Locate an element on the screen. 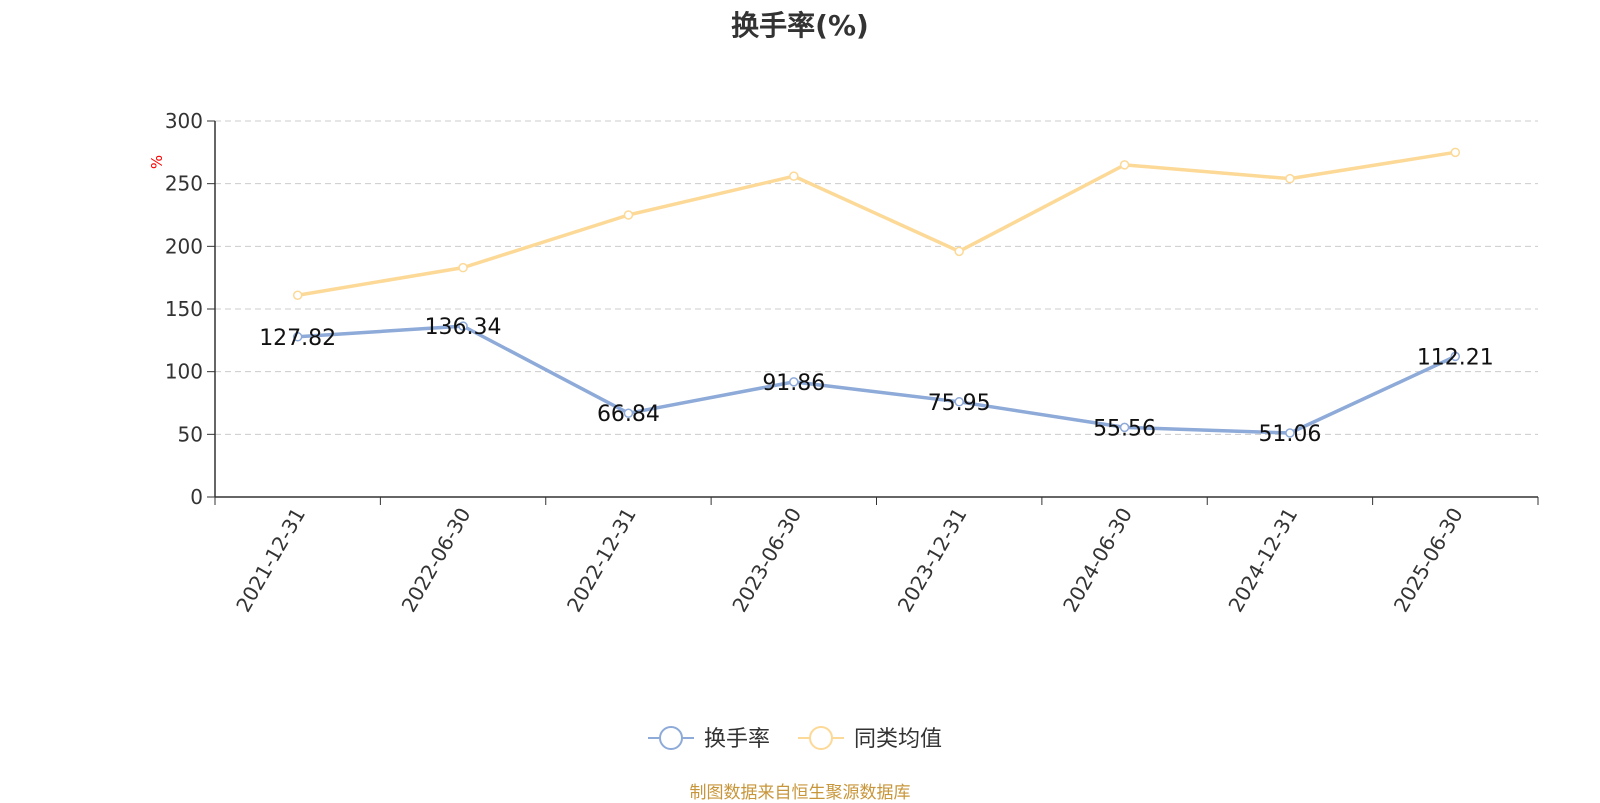 Image resolution: width=1600 pixels, height=803 pixels. y-tick-label: 300 is located at coordinates (184, 121).